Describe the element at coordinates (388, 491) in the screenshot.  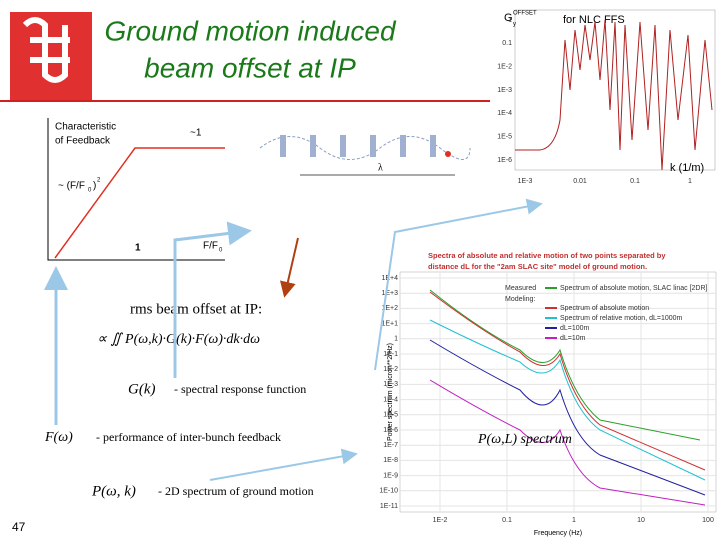
I see `y-tick-label: 1E-10` at that location.